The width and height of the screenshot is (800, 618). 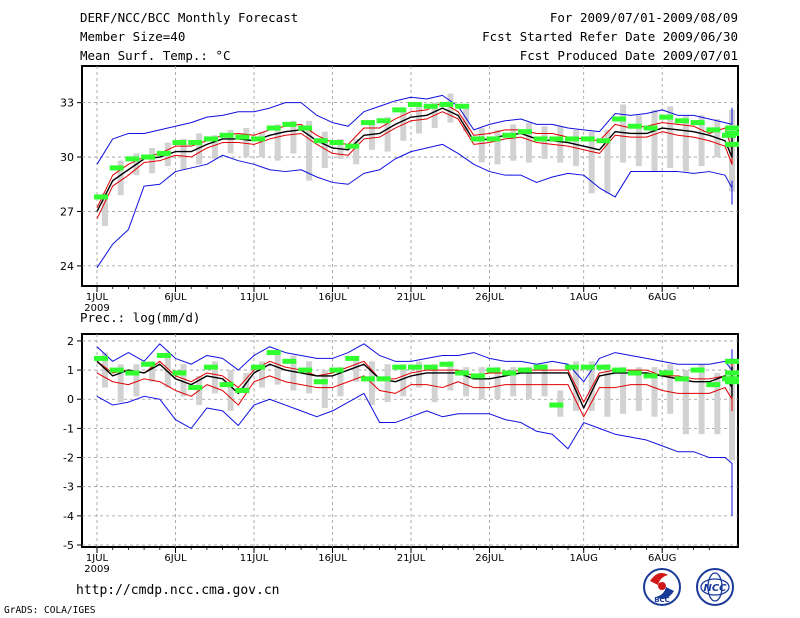 What do you see at coordinates (332, 297) in the screenshot?
I see `temp-xtick-label: 16JUL` at bounding box center [332, 297].